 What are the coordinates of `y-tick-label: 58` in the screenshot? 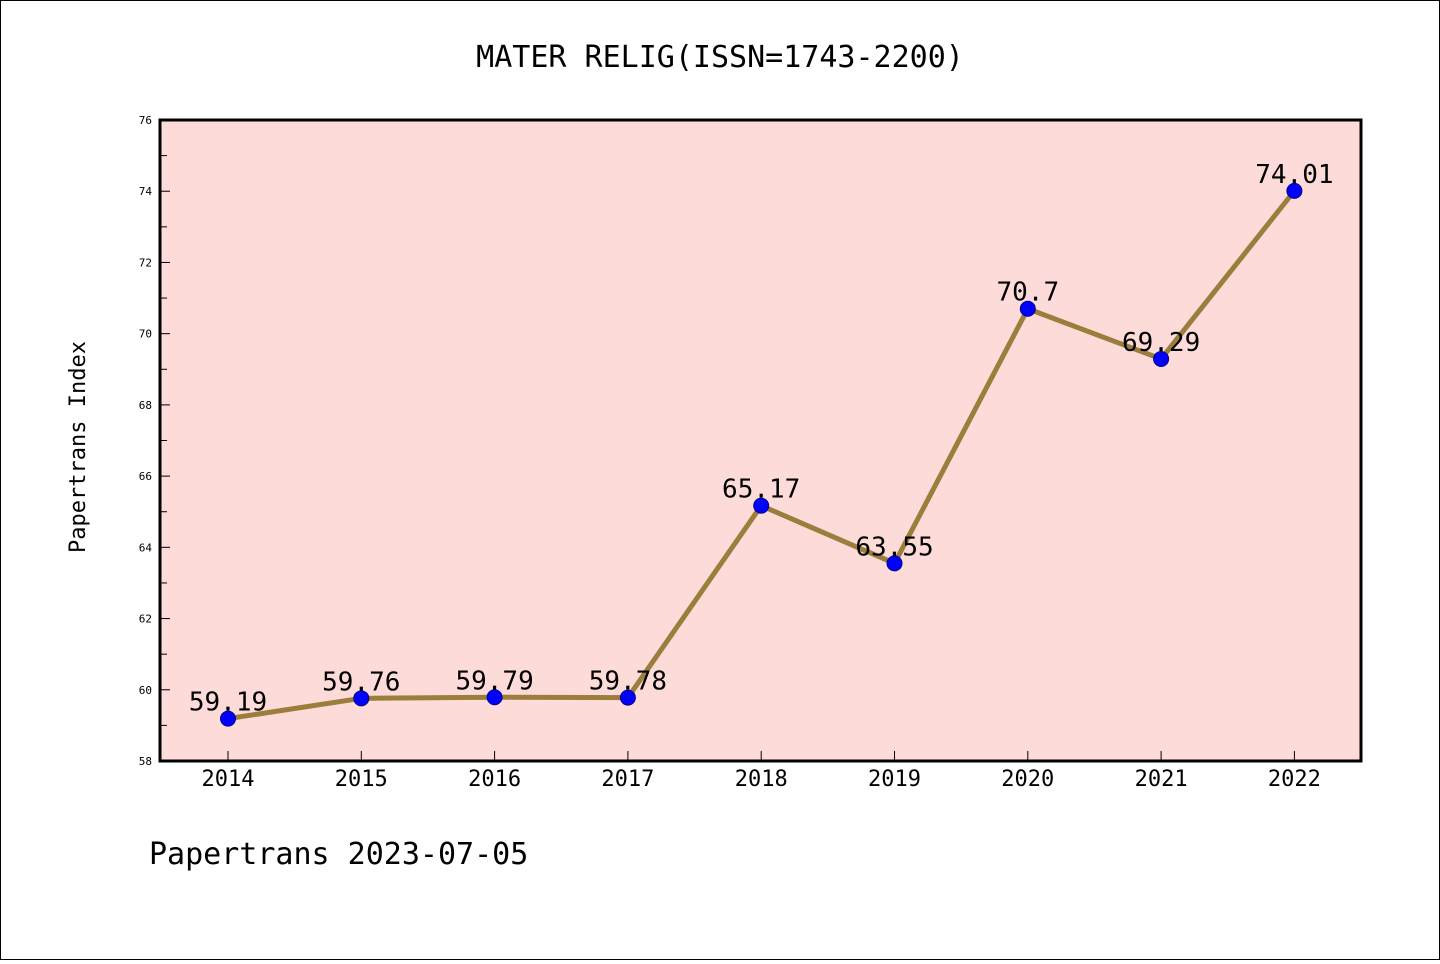 It's located at (145, 761).